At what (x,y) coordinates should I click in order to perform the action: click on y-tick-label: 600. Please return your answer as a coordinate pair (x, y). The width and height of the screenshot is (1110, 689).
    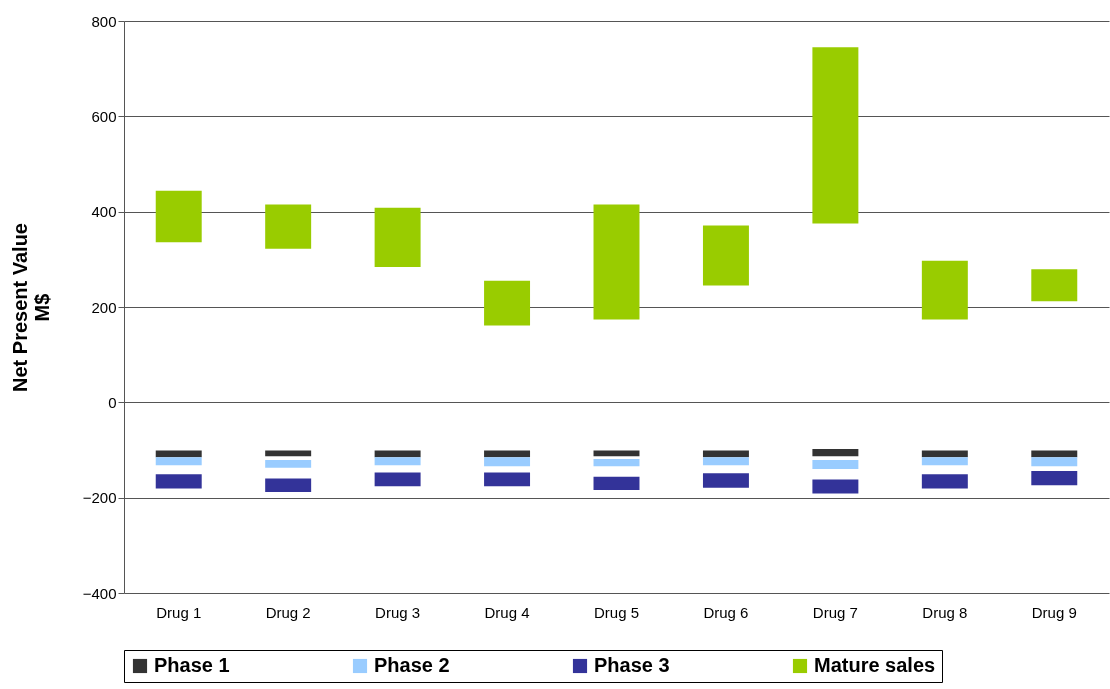
    Looking at the image, I should click on (104, 116).